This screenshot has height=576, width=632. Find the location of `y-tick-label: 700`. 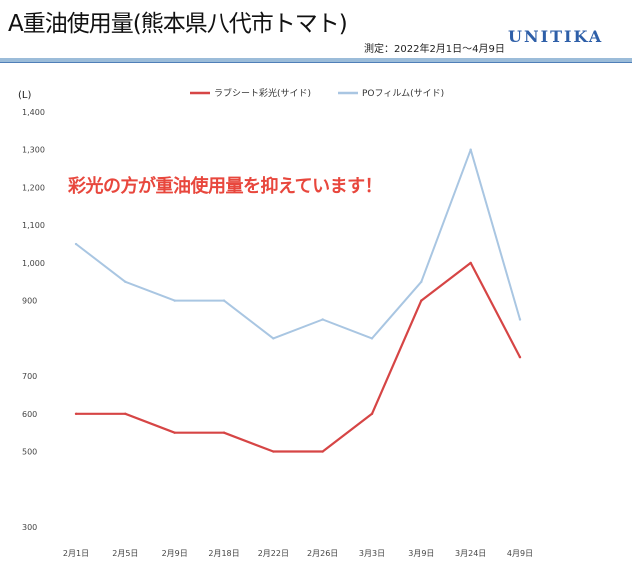

y-tick-label: 700 is located at coordinates (29, 376).